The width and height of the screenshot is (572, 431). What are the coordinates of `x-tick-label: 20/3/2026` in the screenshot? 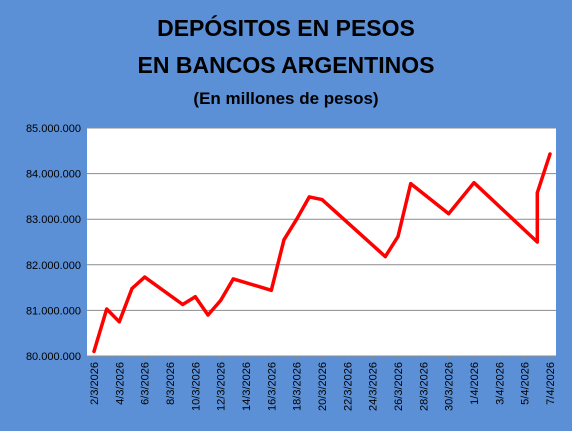 It's located at (323, 386).